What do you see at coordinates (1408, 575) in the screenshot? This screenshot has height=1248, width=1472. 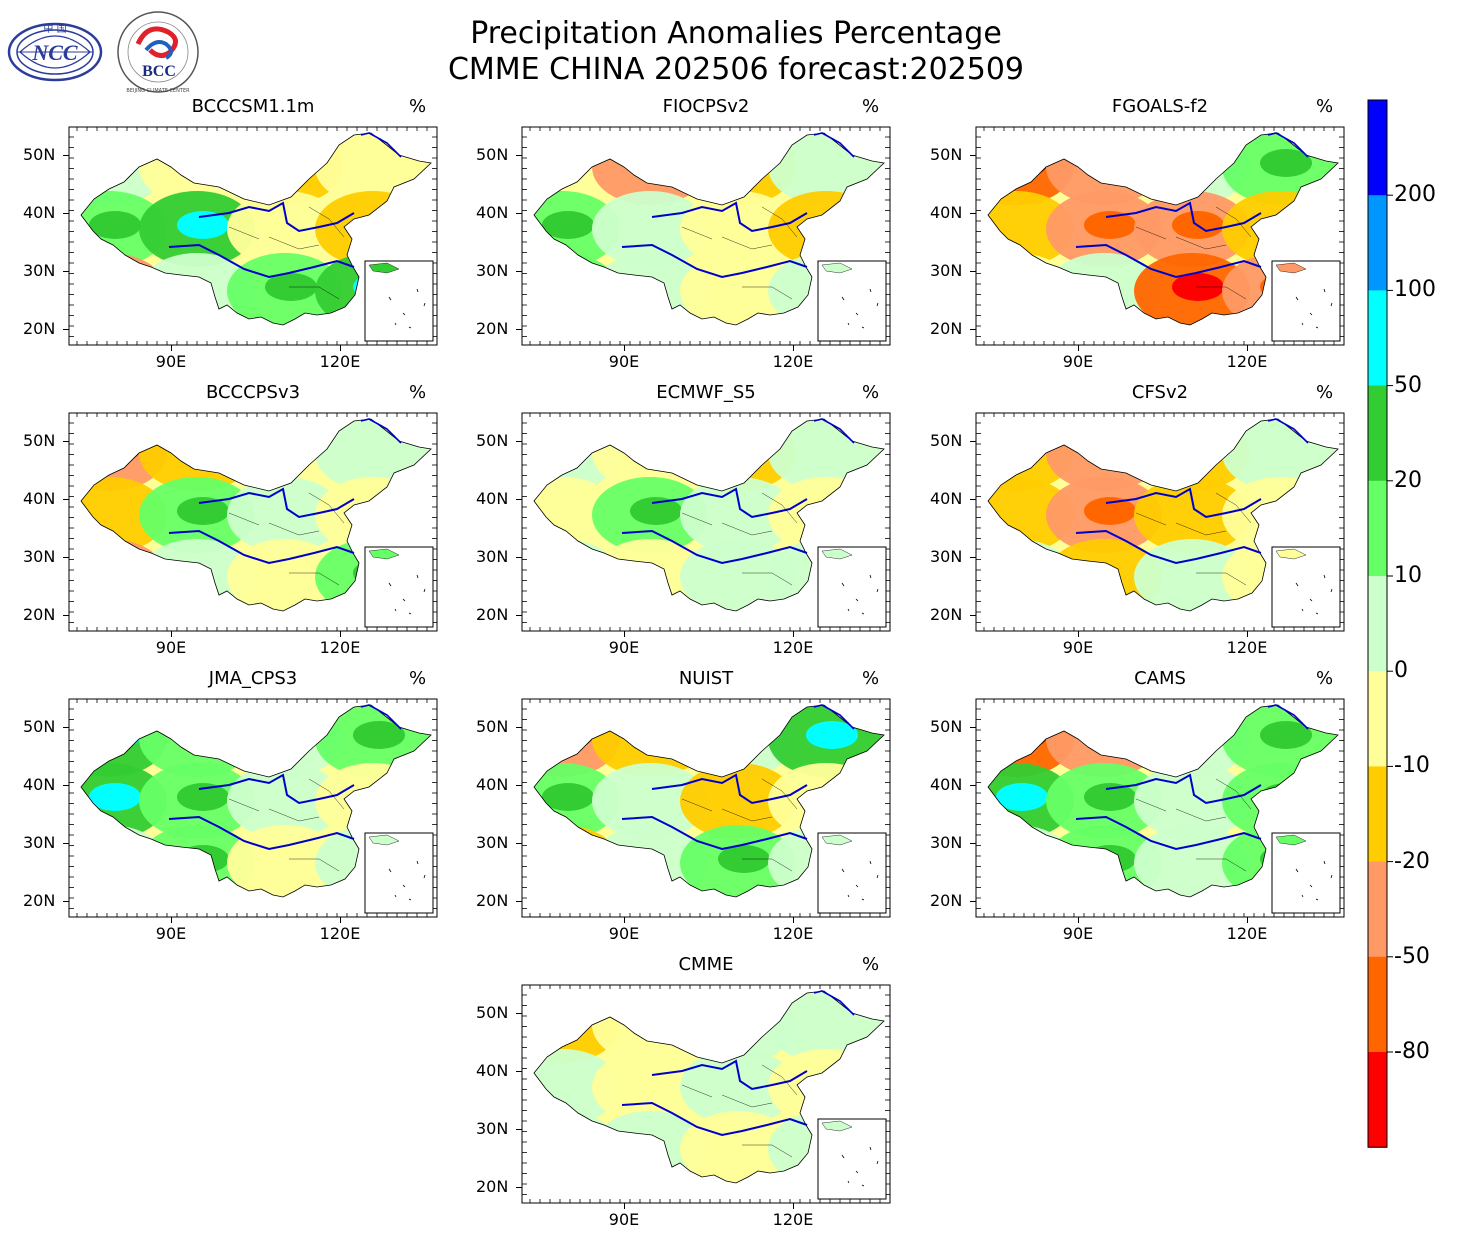 I see `colorbar-label: 10` at bounding box center [1408, 575].